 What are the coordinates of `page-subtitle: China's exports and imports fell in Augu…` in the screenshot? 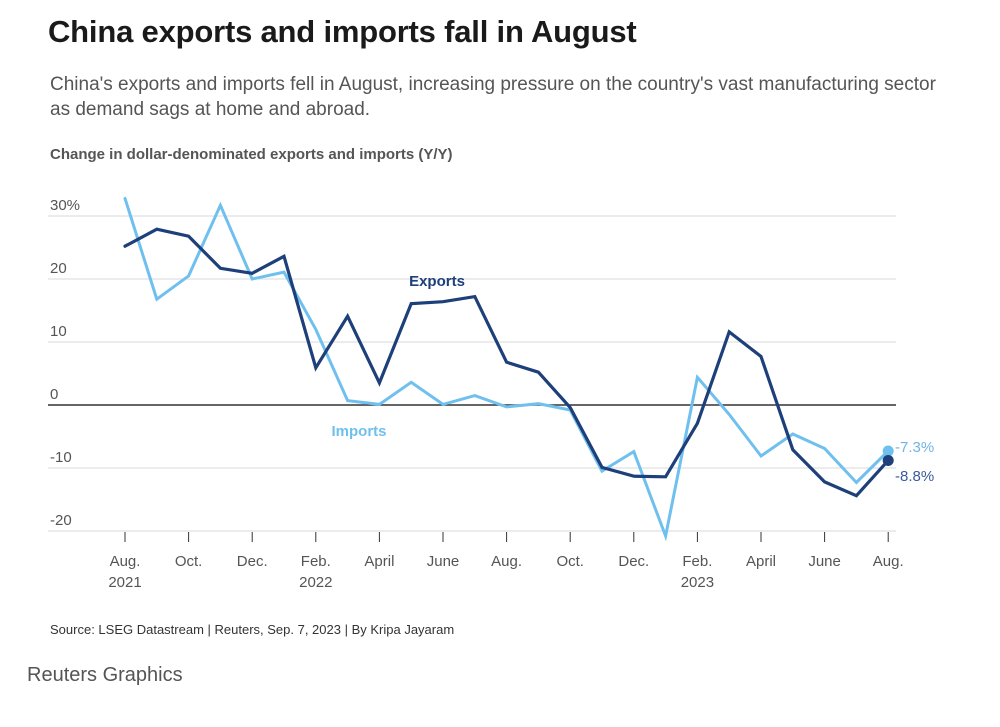 It's located at (493, 97).